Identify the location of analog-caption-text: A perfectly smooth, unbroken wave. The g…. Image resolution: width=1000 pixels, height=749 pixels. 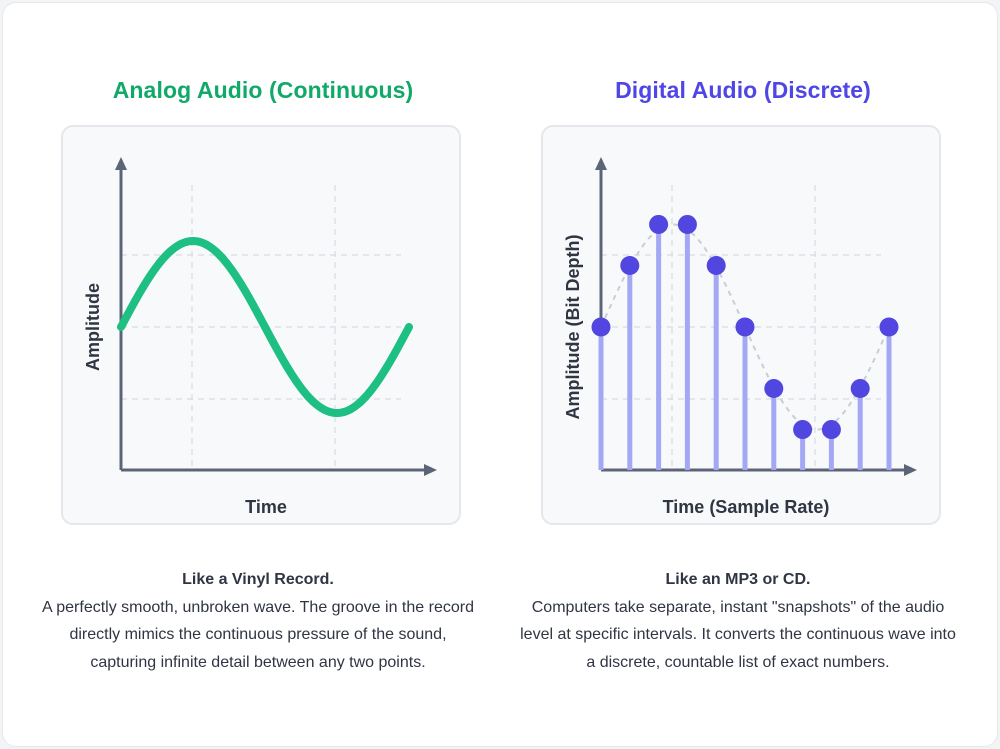
(258, 634).